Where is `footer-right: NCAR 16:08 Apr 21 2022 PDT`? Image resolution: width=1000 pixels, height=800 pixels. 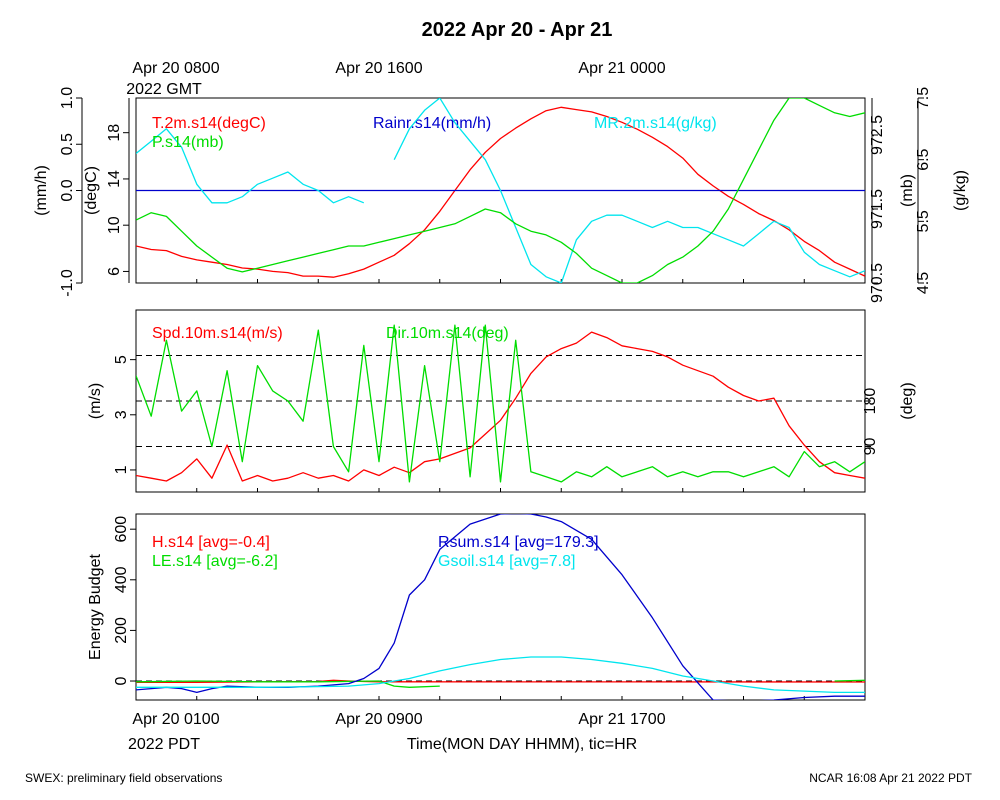
footer-right: NCAR 16:08 Apr 21 2022 PDT is located at coordinates (890, 778).